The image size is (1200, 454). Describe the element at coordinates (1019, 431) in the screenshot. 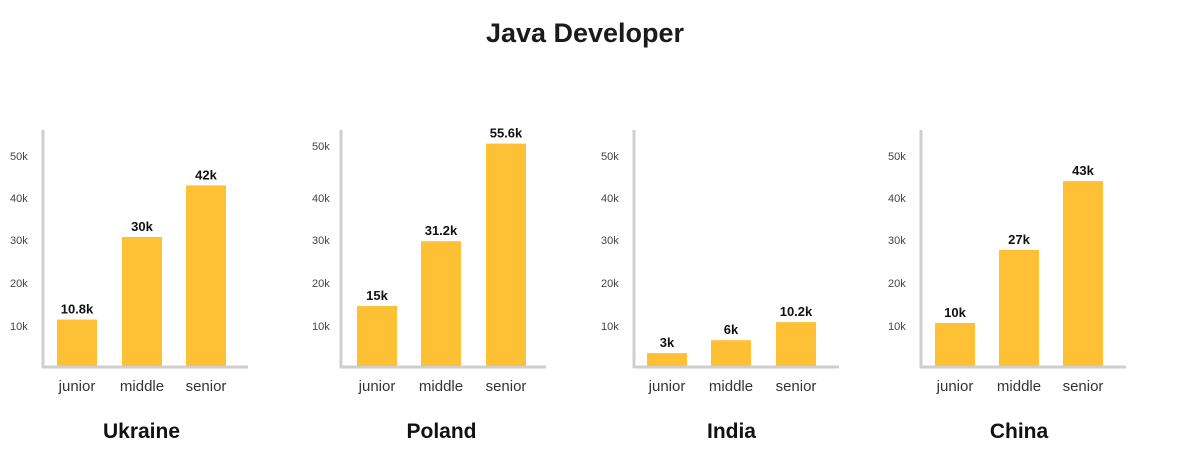

I see `china-chart-title: China` at that location.